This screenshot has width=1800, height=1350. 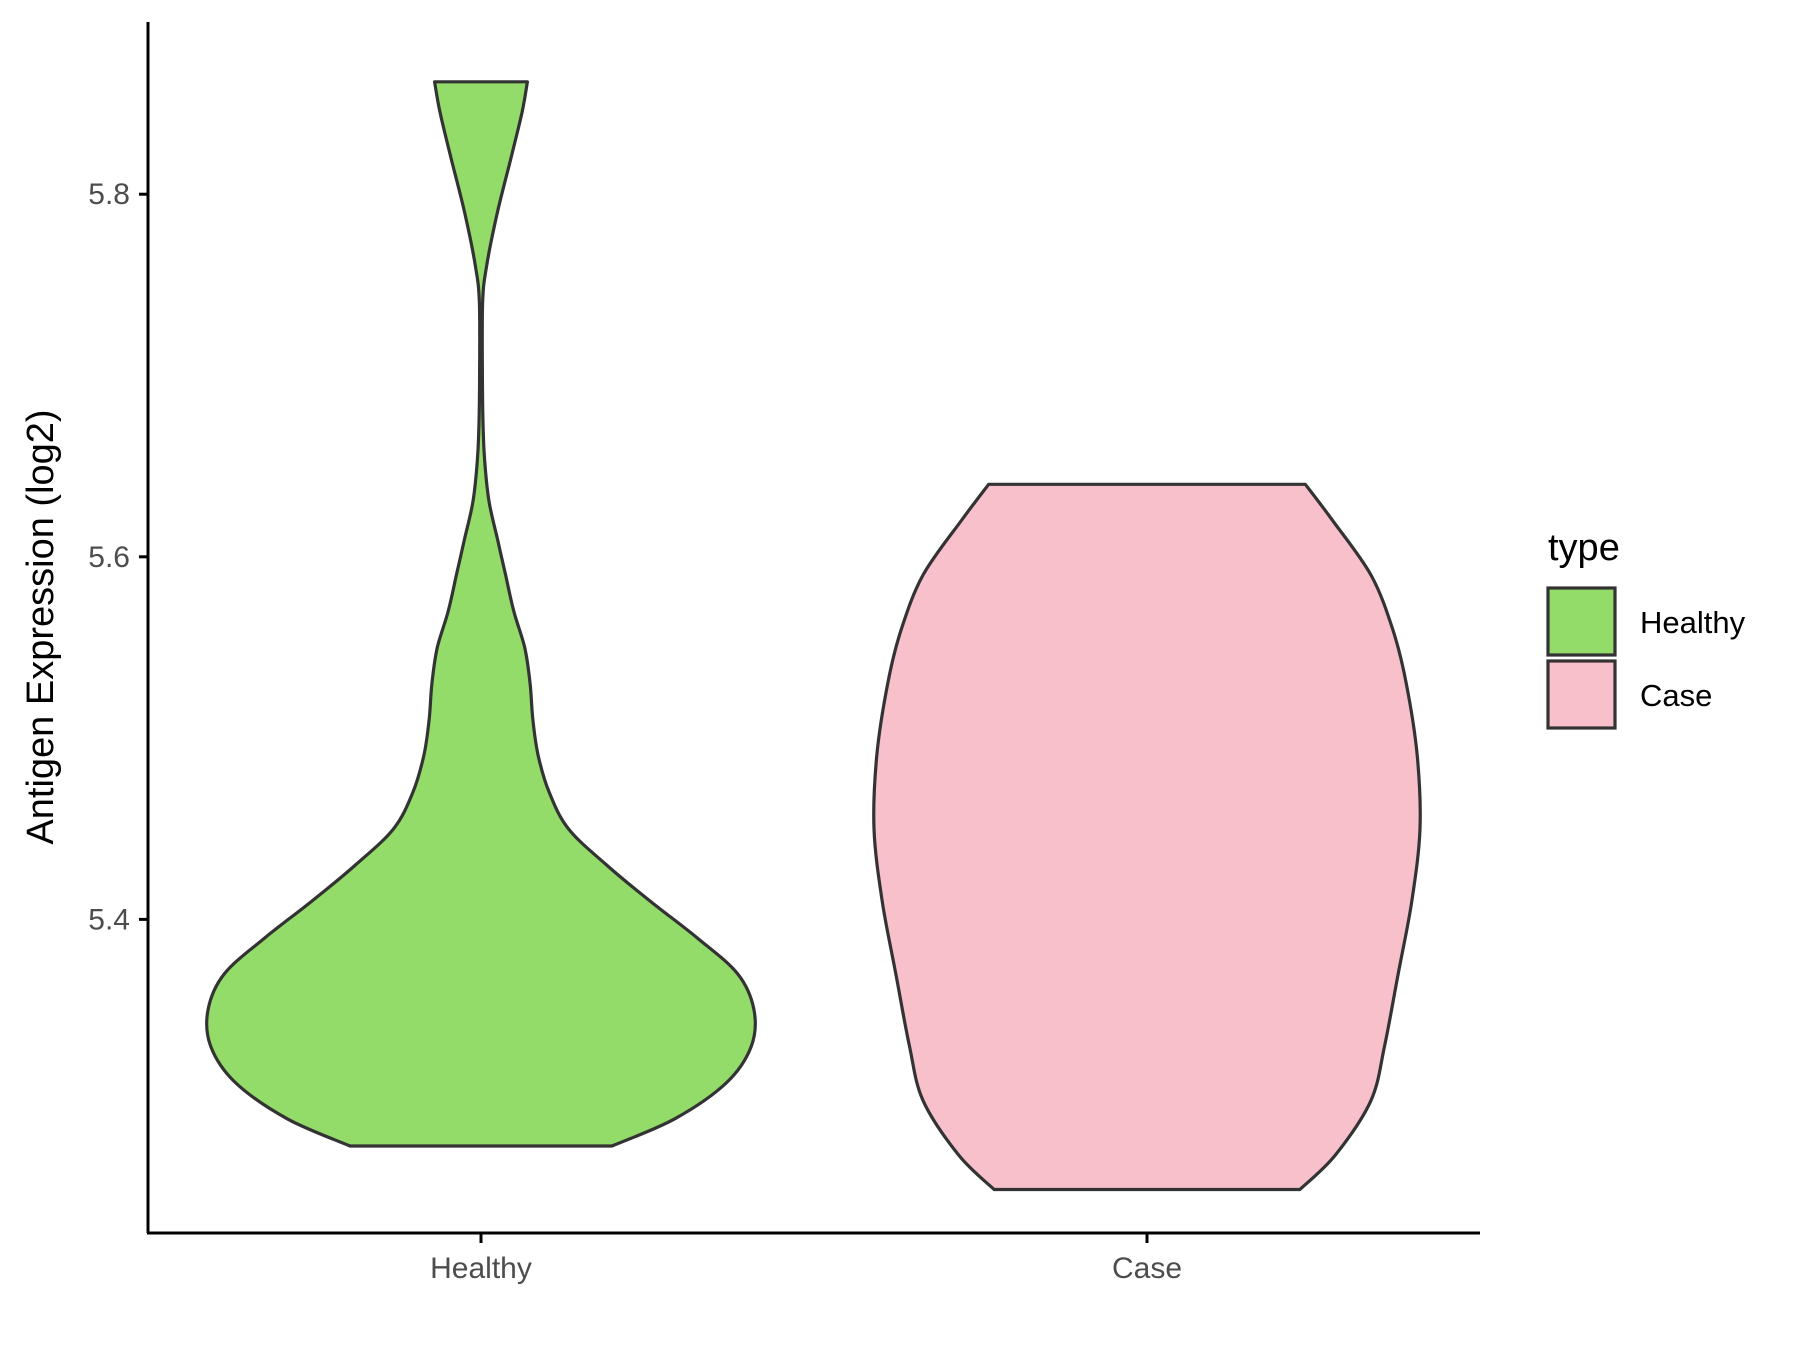 What do you see at coordinates (1584, 548) in the screenshot?
I see `legend-title: type` at bounding box center [1584, 548].